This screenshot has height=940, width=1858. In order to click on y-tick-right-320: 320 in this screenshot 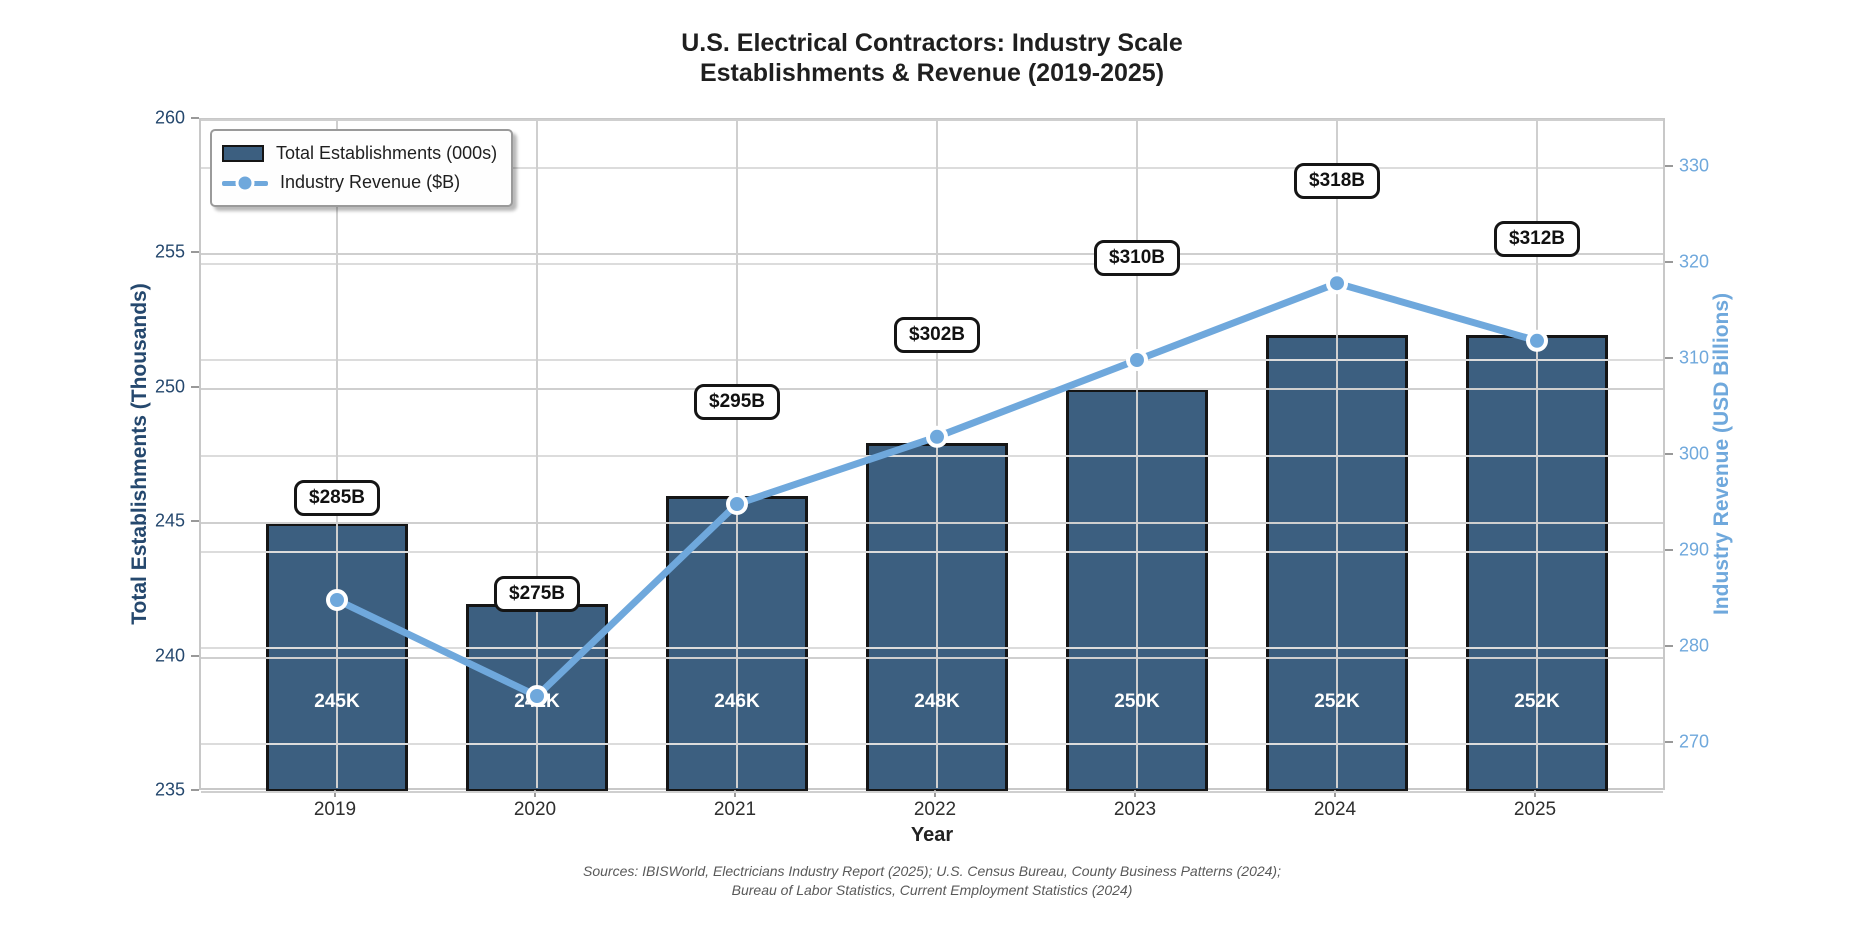, I will do `click(1694, 261)`.